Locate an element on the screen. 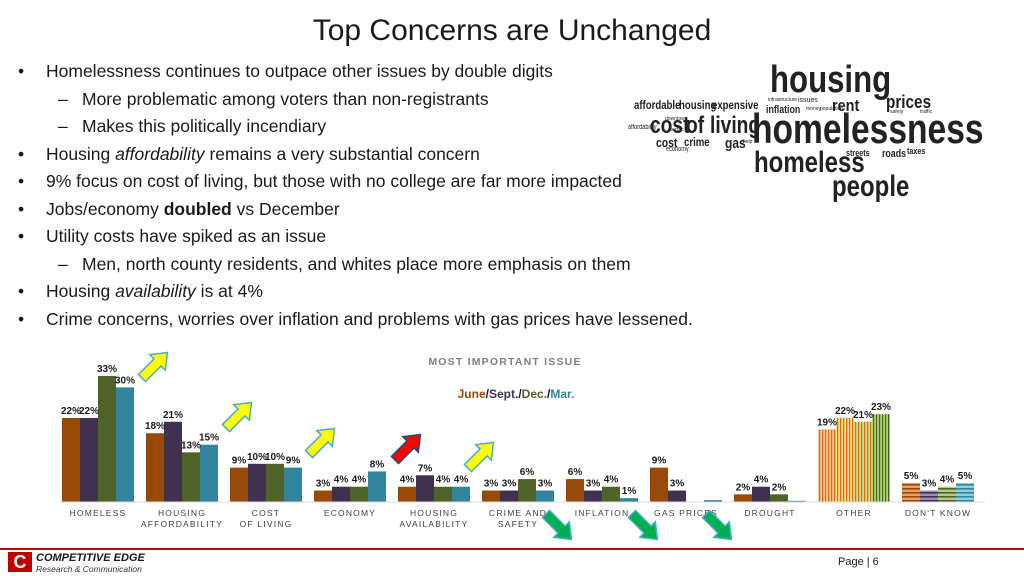 This screenshot has height=576, width=1024. value-label: 6% is located at coordinates (527, 472).